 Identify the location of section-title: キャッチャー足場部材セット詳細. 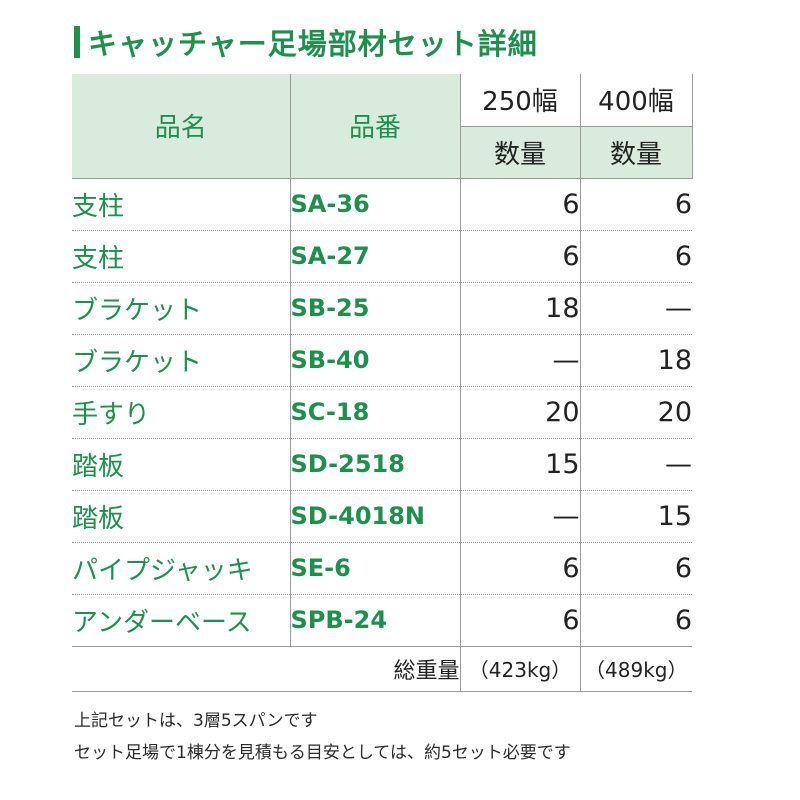
(306, 42).